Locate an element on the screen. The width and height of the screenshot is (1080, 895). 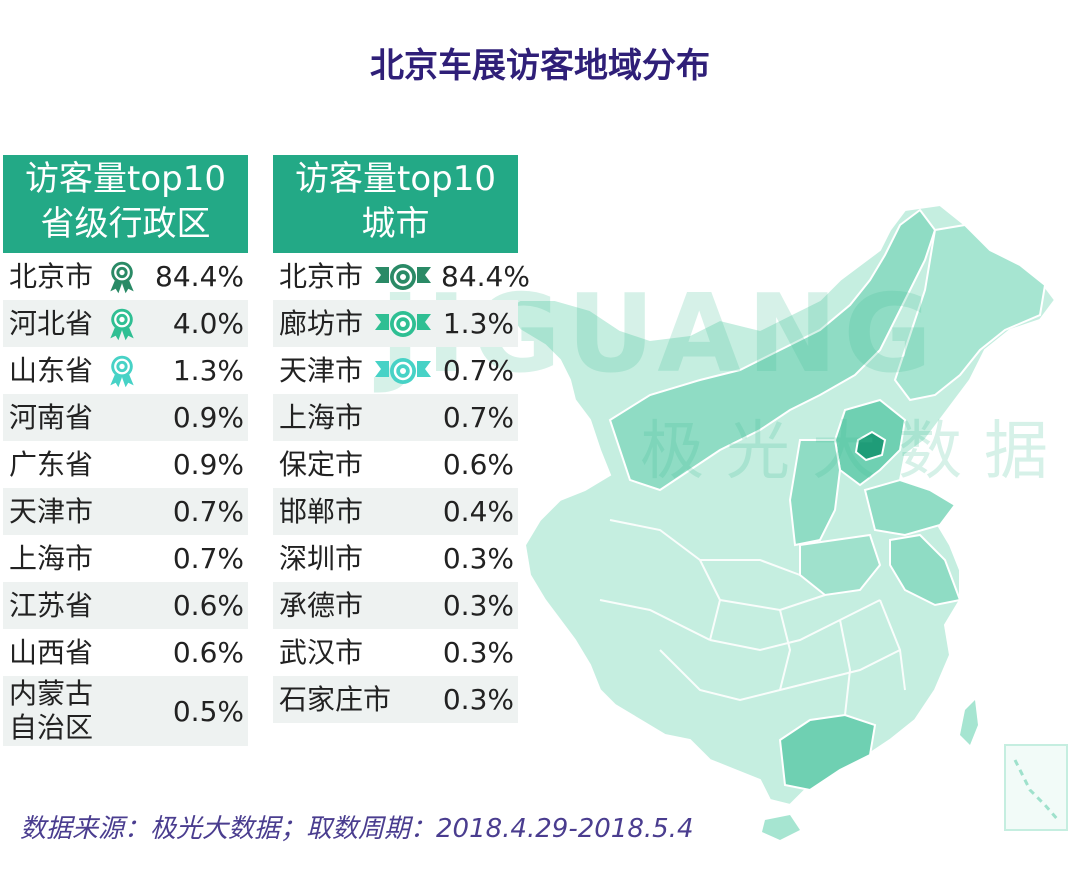
row-name: 廊坊市 is located at coordinates (321, 323).